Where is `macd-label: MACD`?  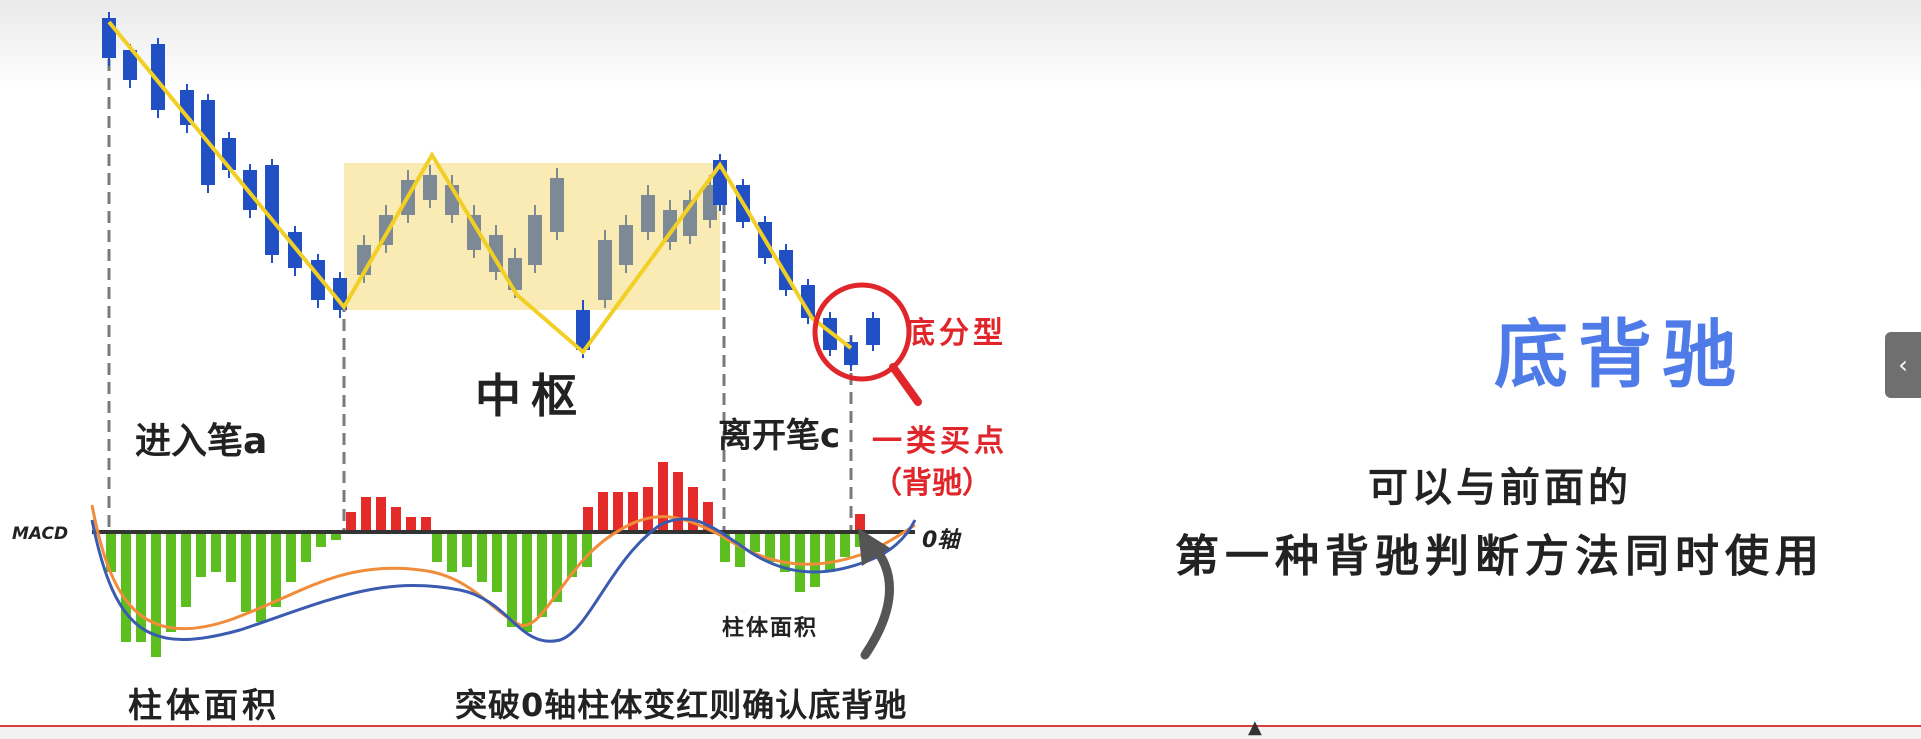 macd-label: MACD is located at coordinates (40, 534).